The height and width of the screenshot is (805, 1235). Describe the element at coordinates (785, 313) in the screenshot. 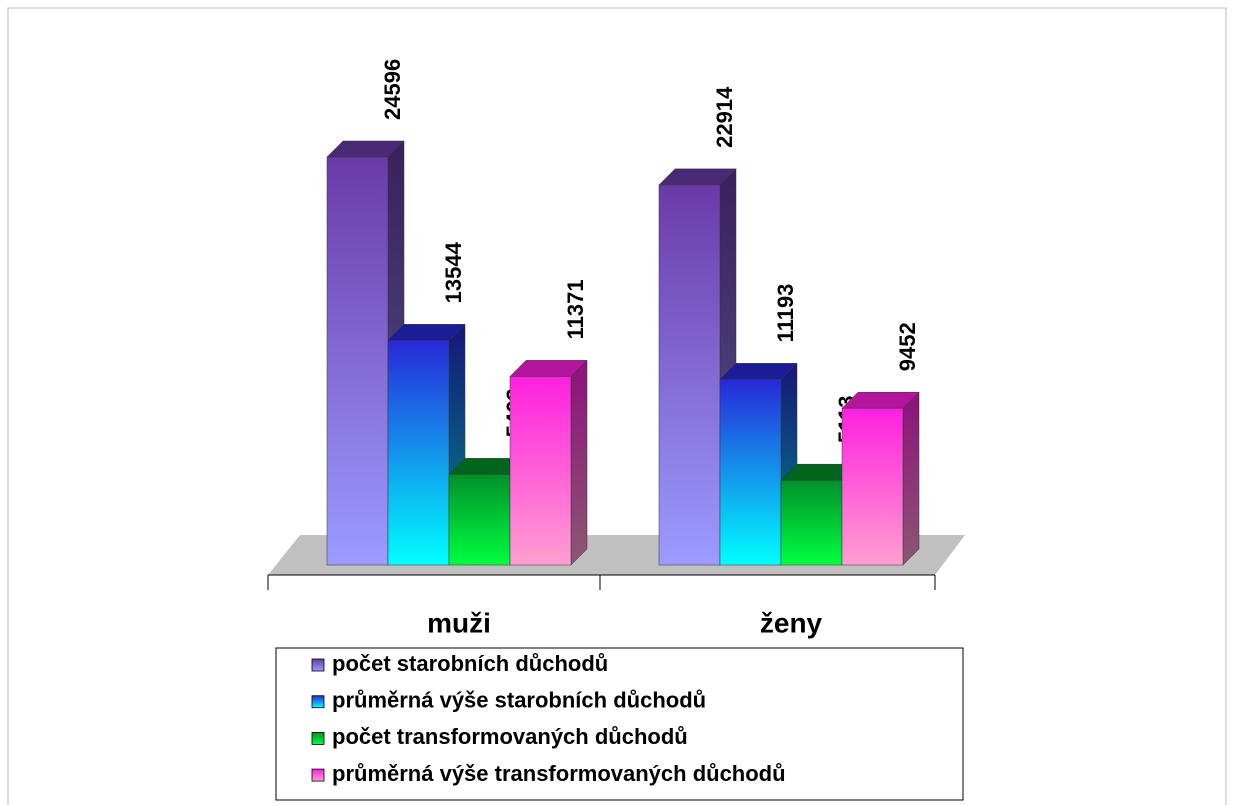

I see `data-label: 11193` at that location.